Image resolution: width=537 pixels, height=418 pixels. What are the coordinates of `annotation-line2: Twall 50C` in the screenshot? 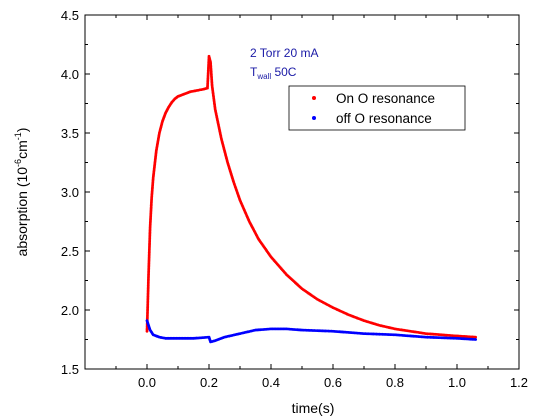 It's located at (273, 73).